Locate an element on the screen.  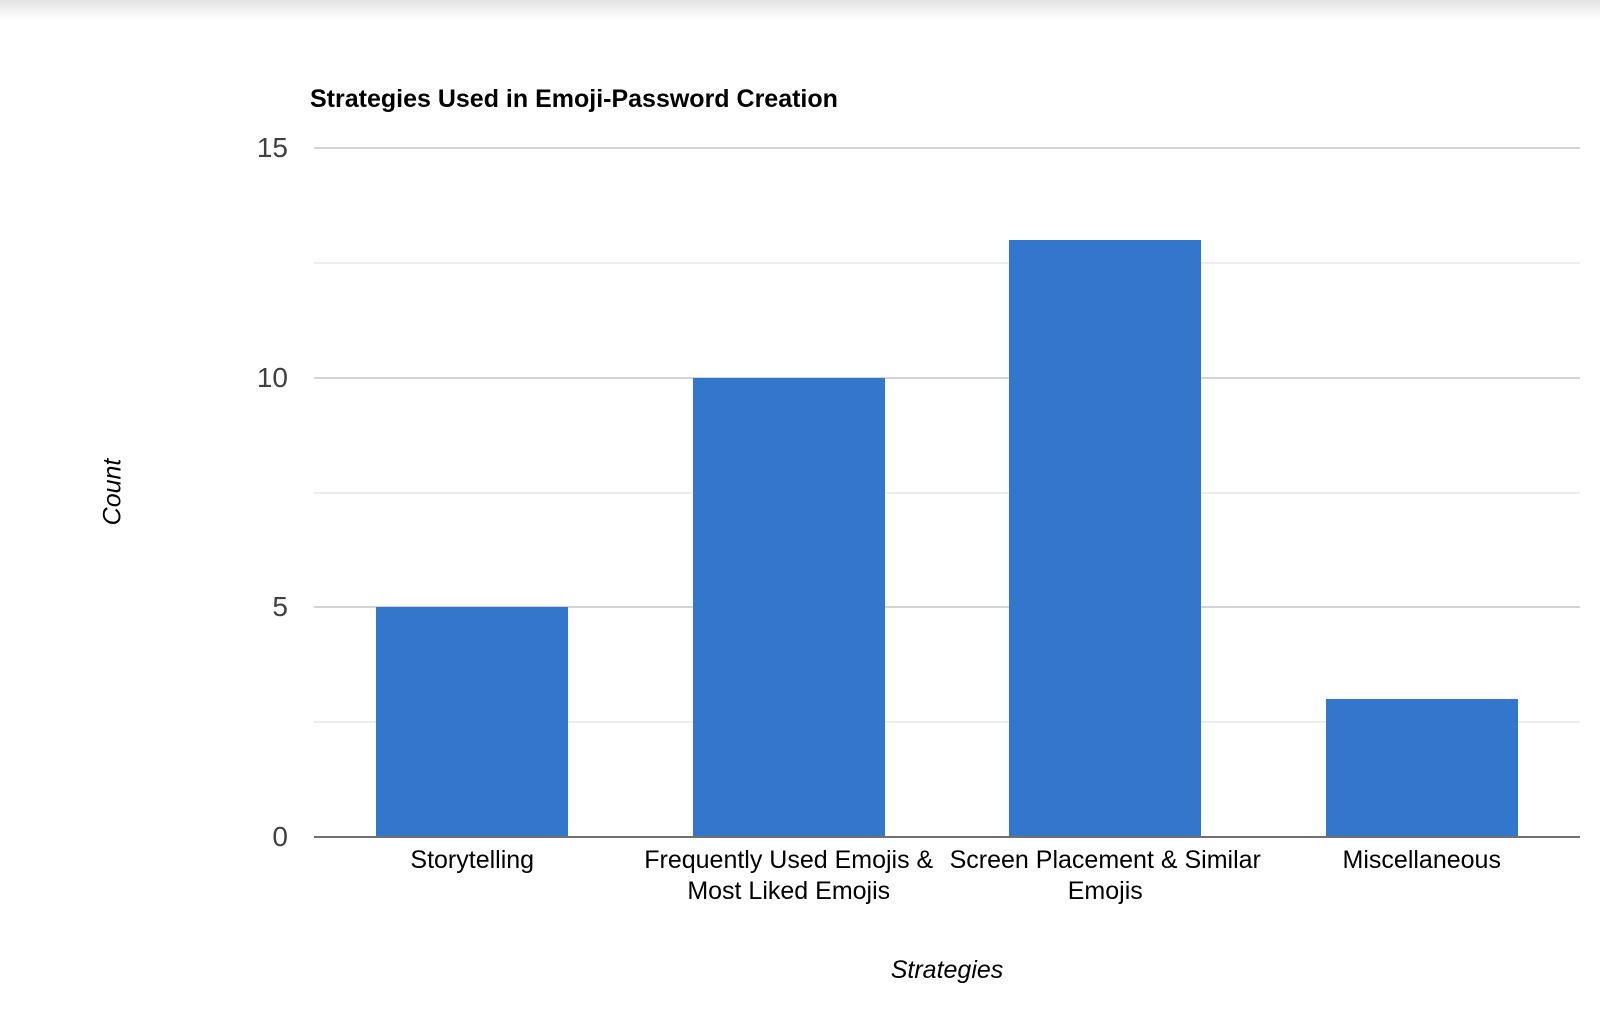
y-axis-title: Count is located at coordinates (112, 492).